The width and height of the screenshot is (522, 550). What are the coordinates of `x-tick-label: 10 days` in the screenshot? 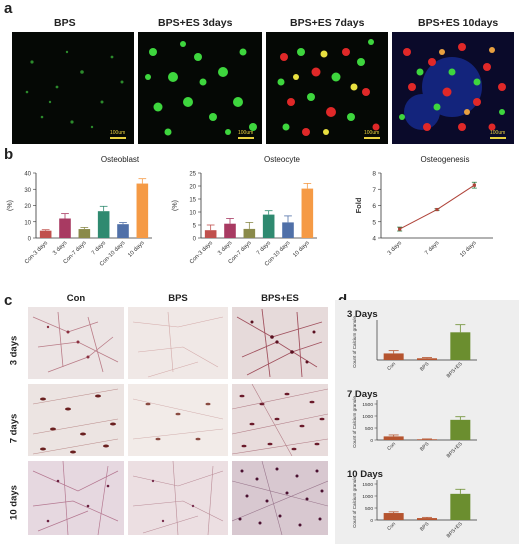 It's located at (468, 249).